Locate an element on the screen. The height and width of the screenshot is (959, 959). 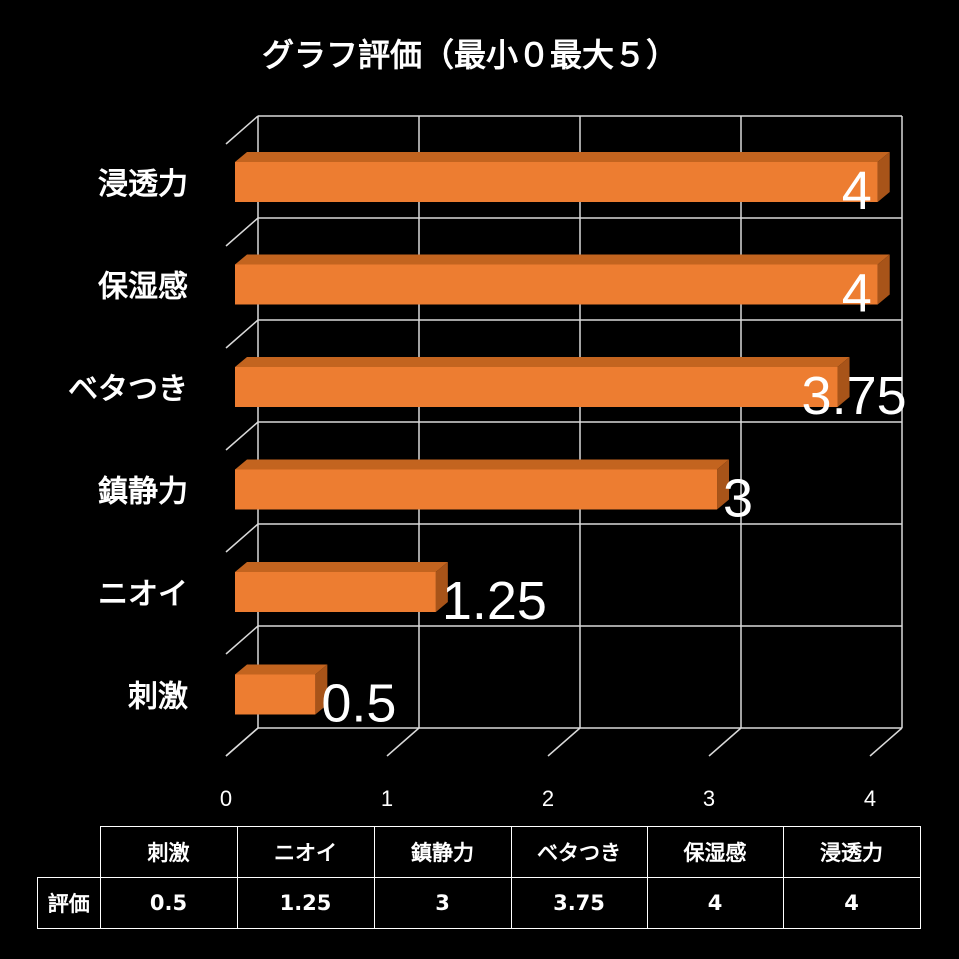
category-label: 浸透力 is located at coordinates (143, 184).